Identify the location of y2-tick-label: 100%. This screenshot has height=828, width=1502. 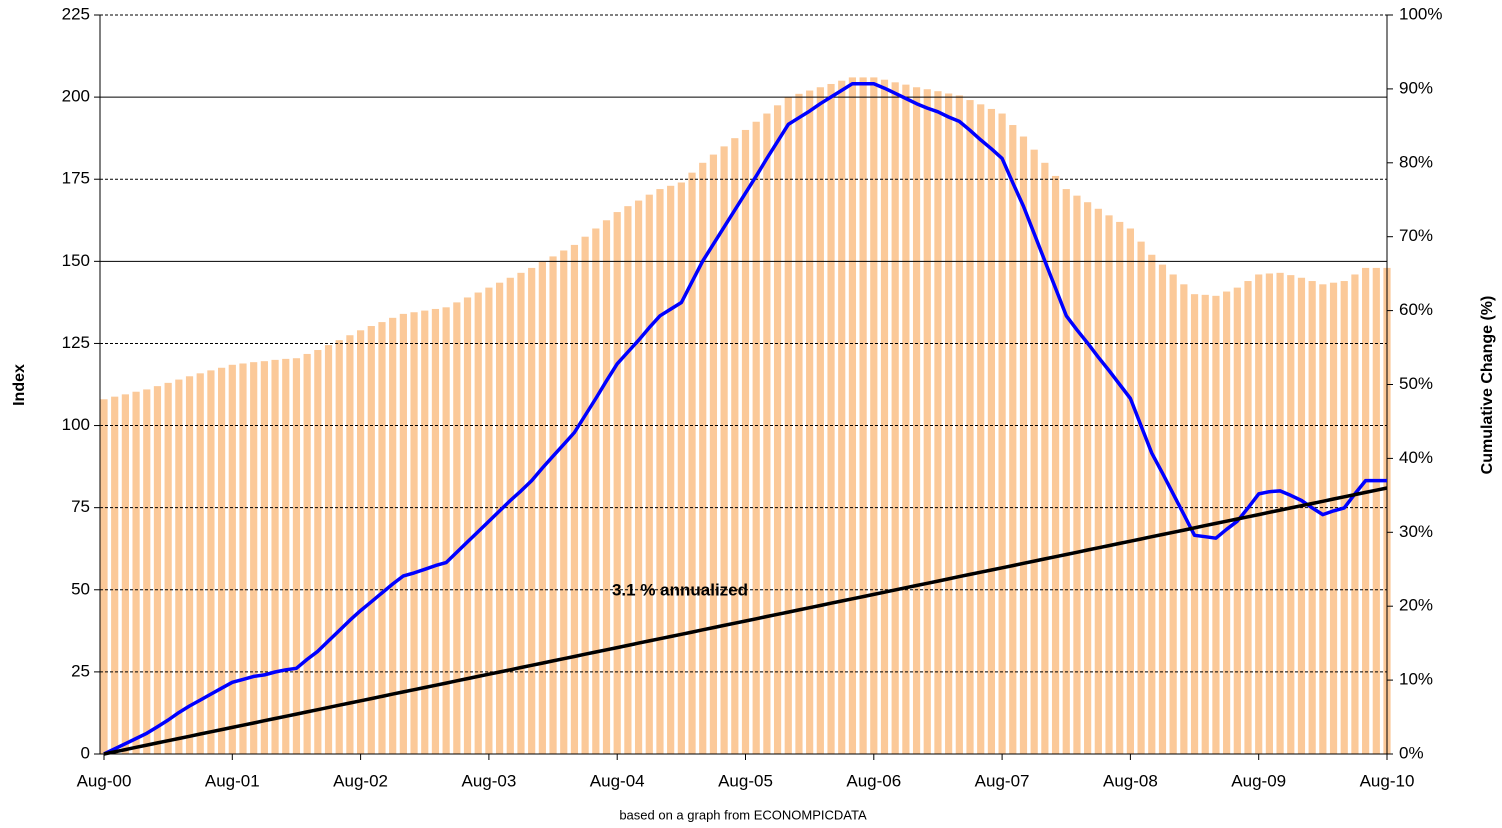
(1420, 13).